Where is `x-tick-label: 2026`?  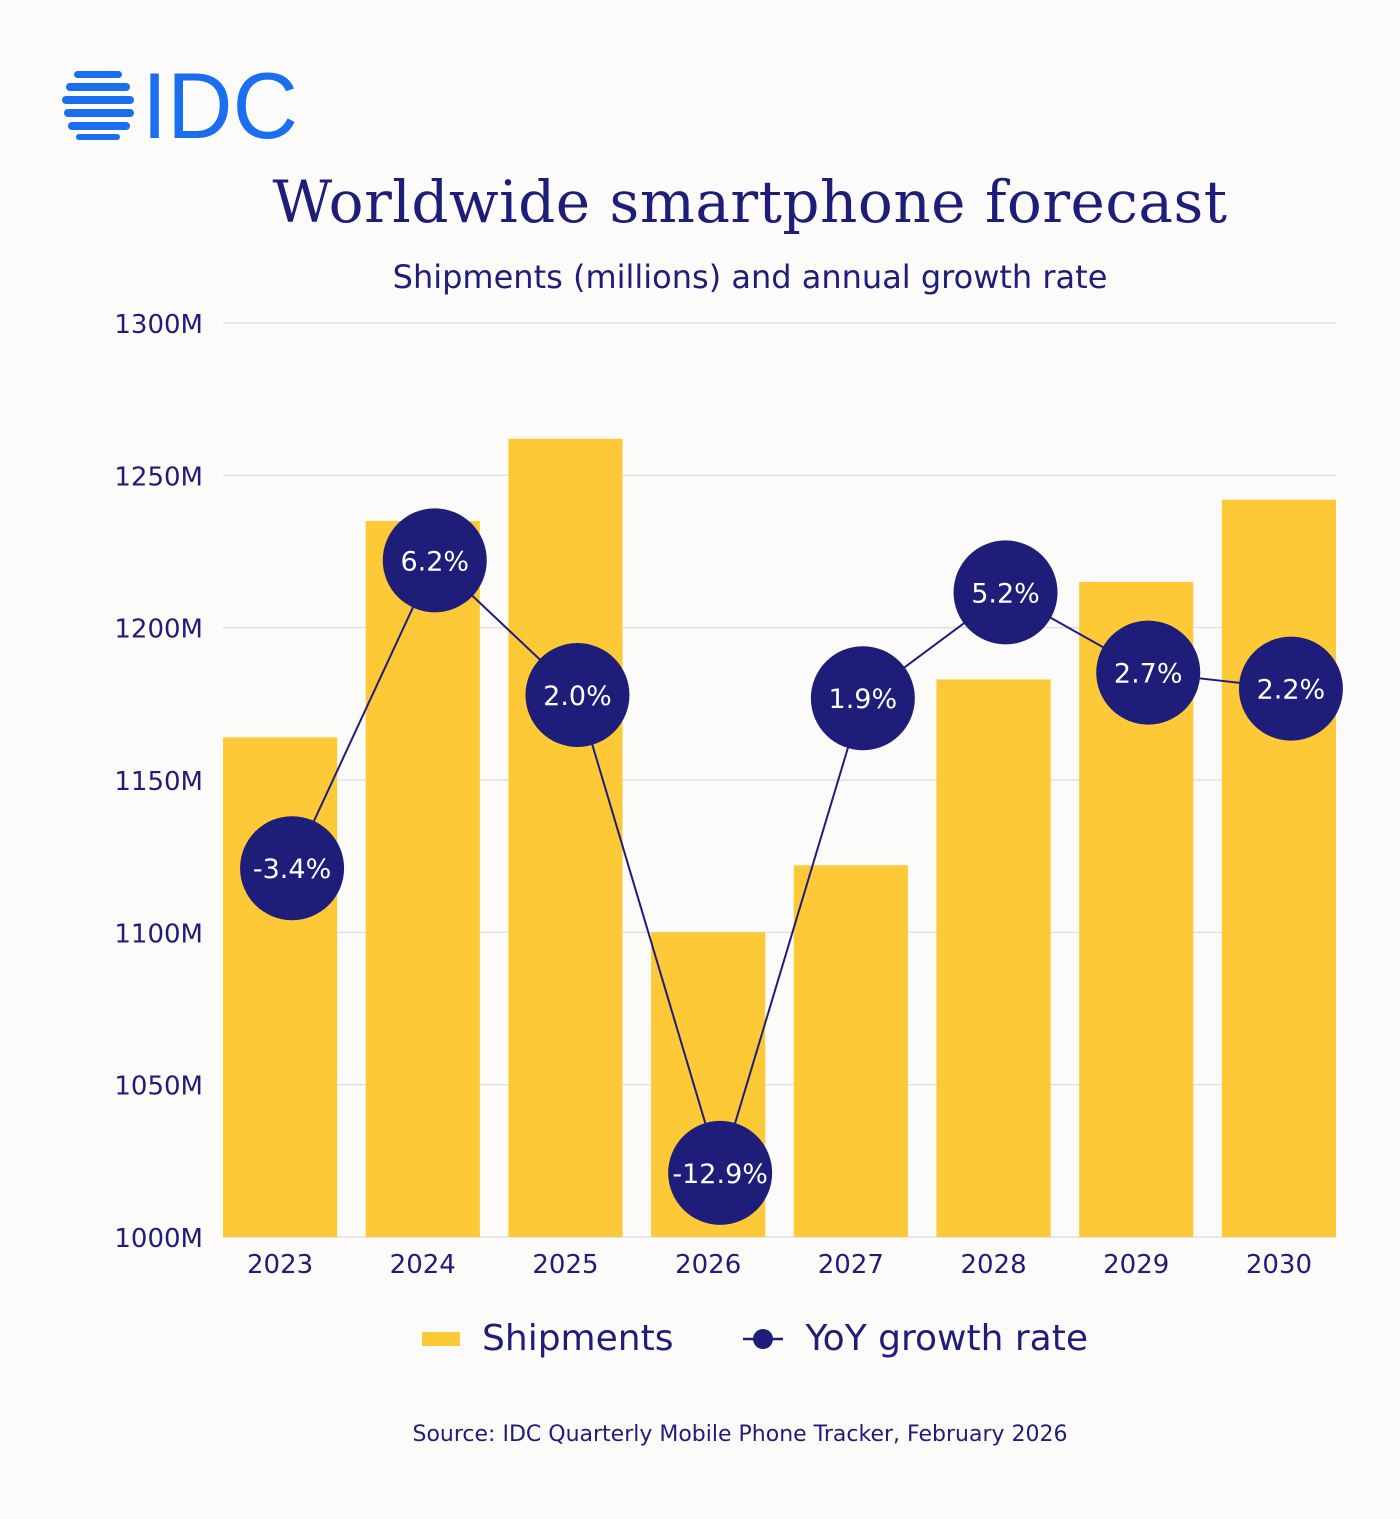
x-tick-label: 2026 is located at coordinates (708, 1265).